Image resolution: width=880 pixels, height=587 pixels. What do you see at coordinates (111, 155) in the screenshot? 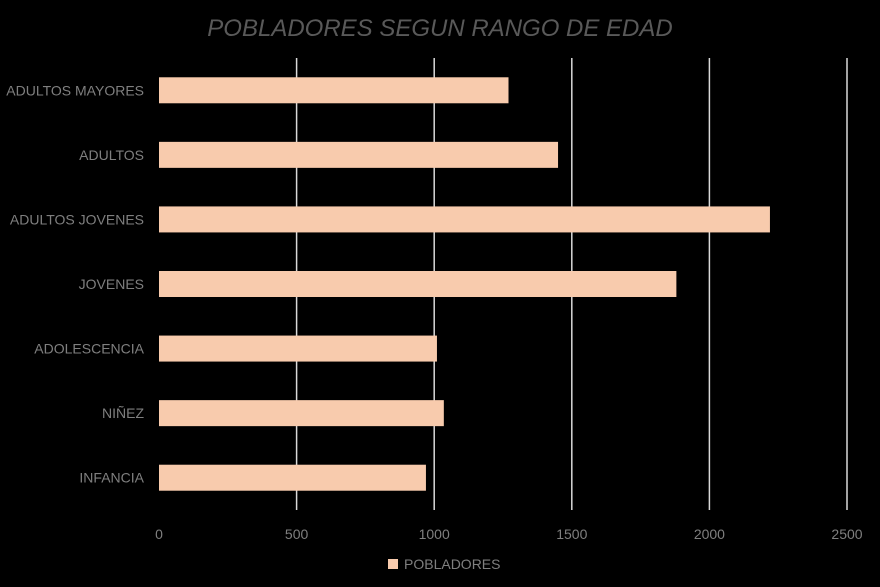
I see `category-label: ADULTOS` at bounding box center [111, 155].